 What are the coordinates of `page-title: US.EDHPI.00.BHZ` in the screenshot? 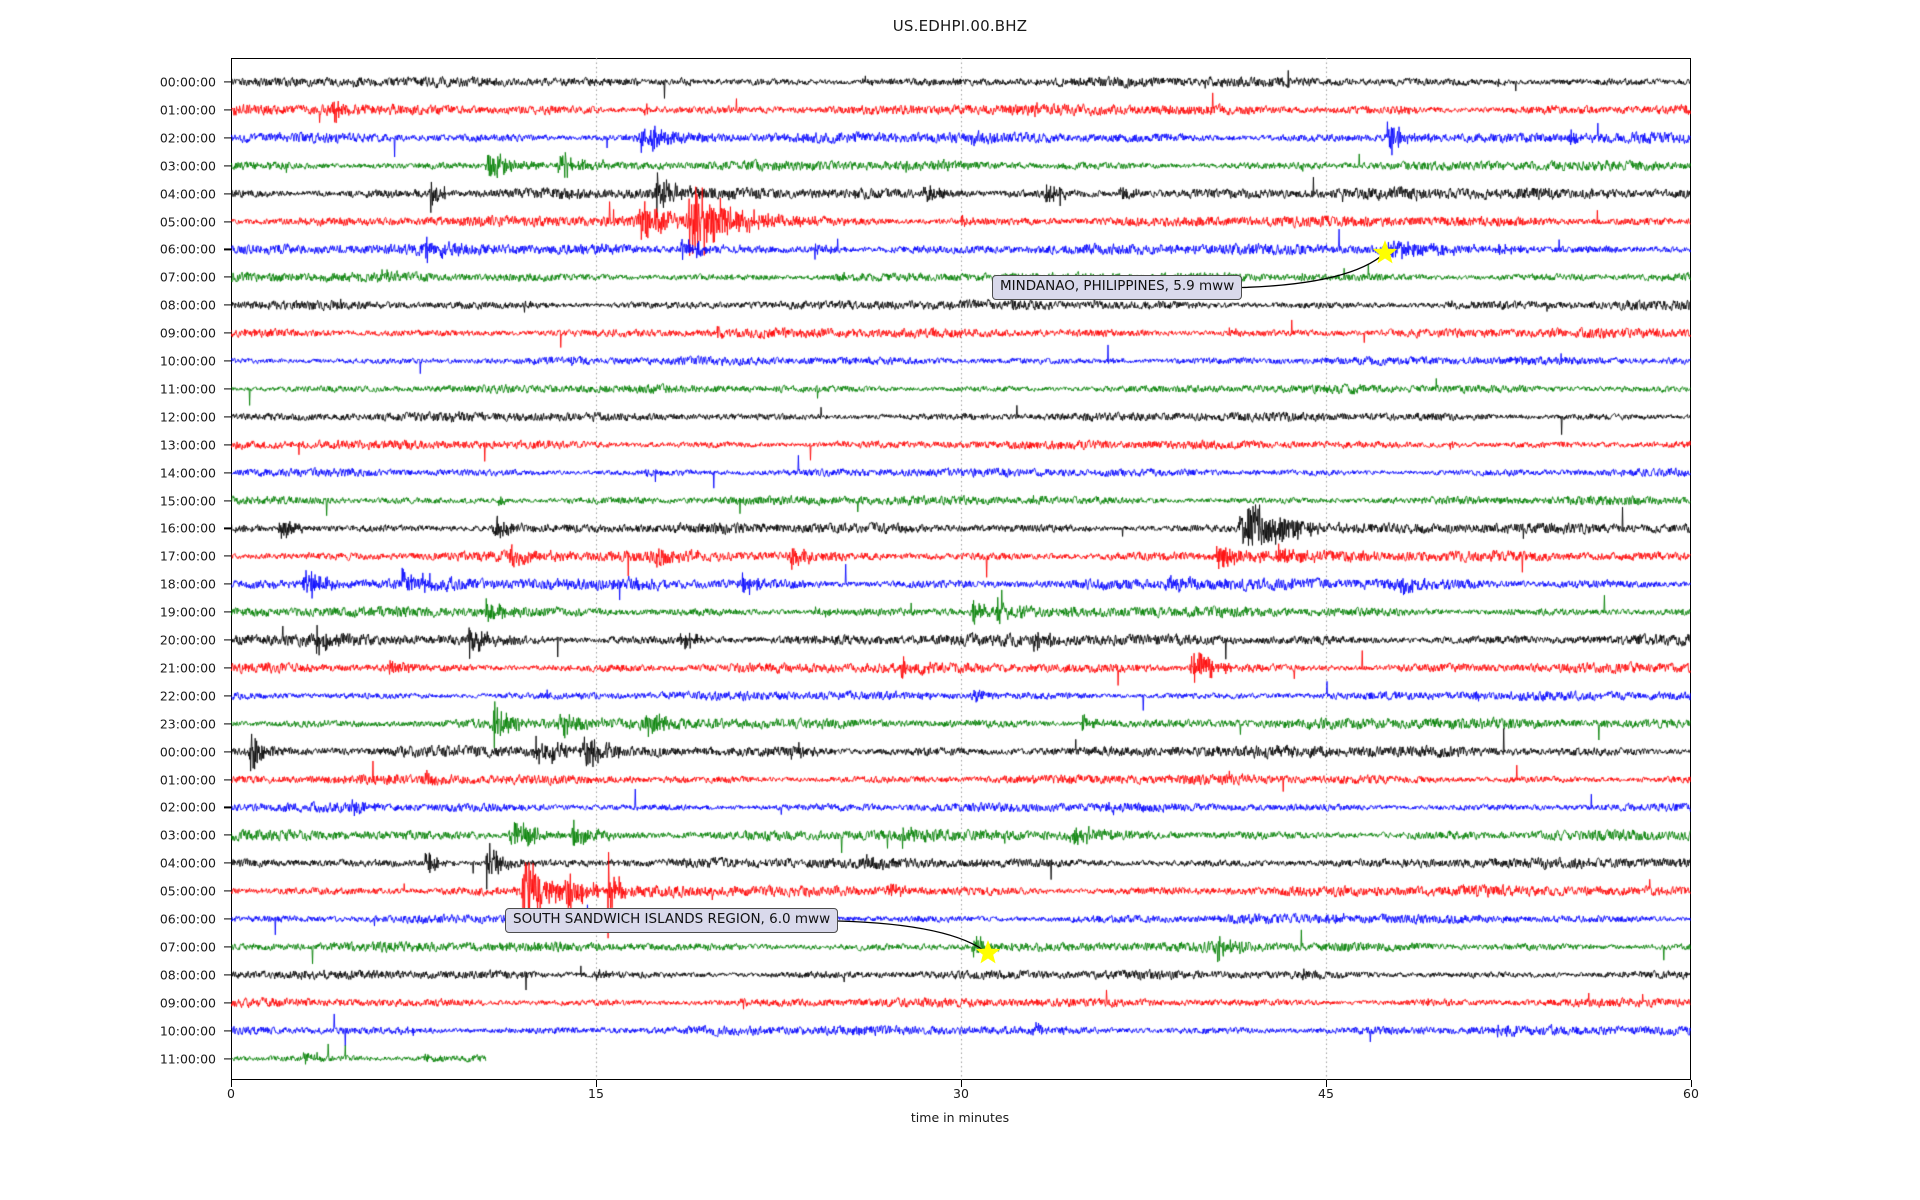 It's located at (960, 26).